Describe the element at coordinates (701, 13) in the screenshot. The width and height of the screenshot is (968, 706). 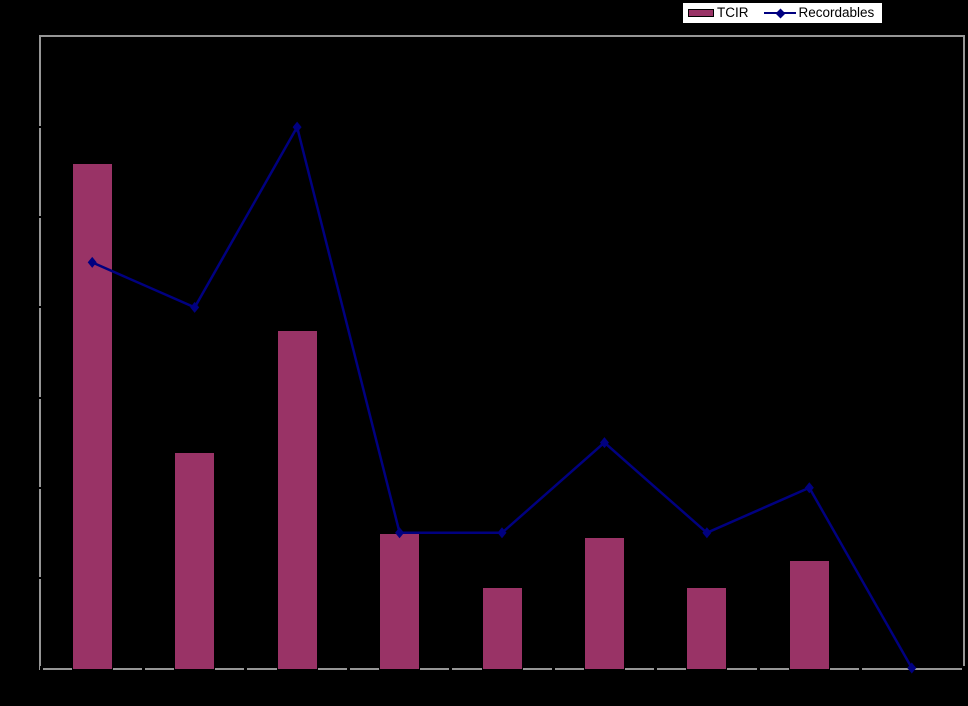
I see `legend-swatch-tcir` at that location.